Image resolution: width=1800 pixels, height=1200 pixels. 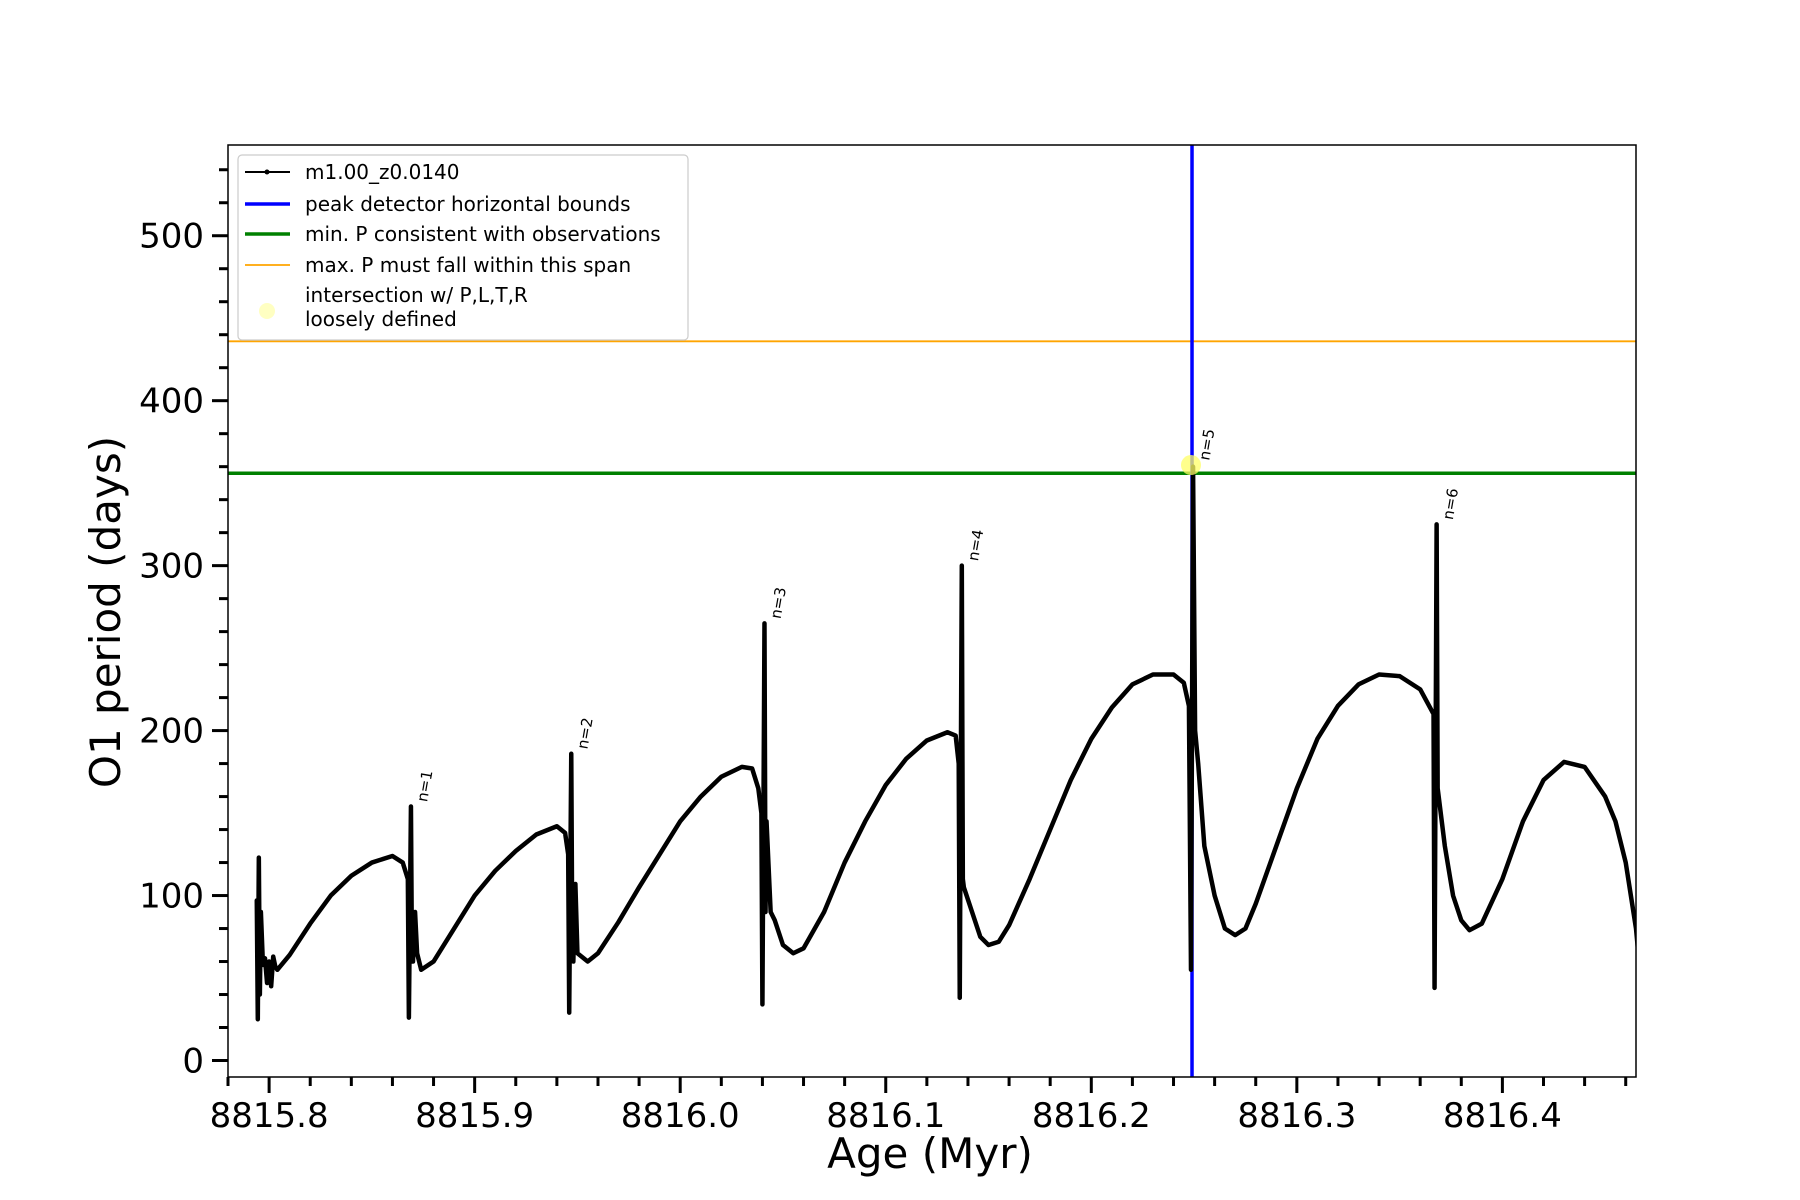 What do you see at coordinates (424, 786) in the screenshot?
I see `peak-label-1: n=1` at bounding box center [424, 786].